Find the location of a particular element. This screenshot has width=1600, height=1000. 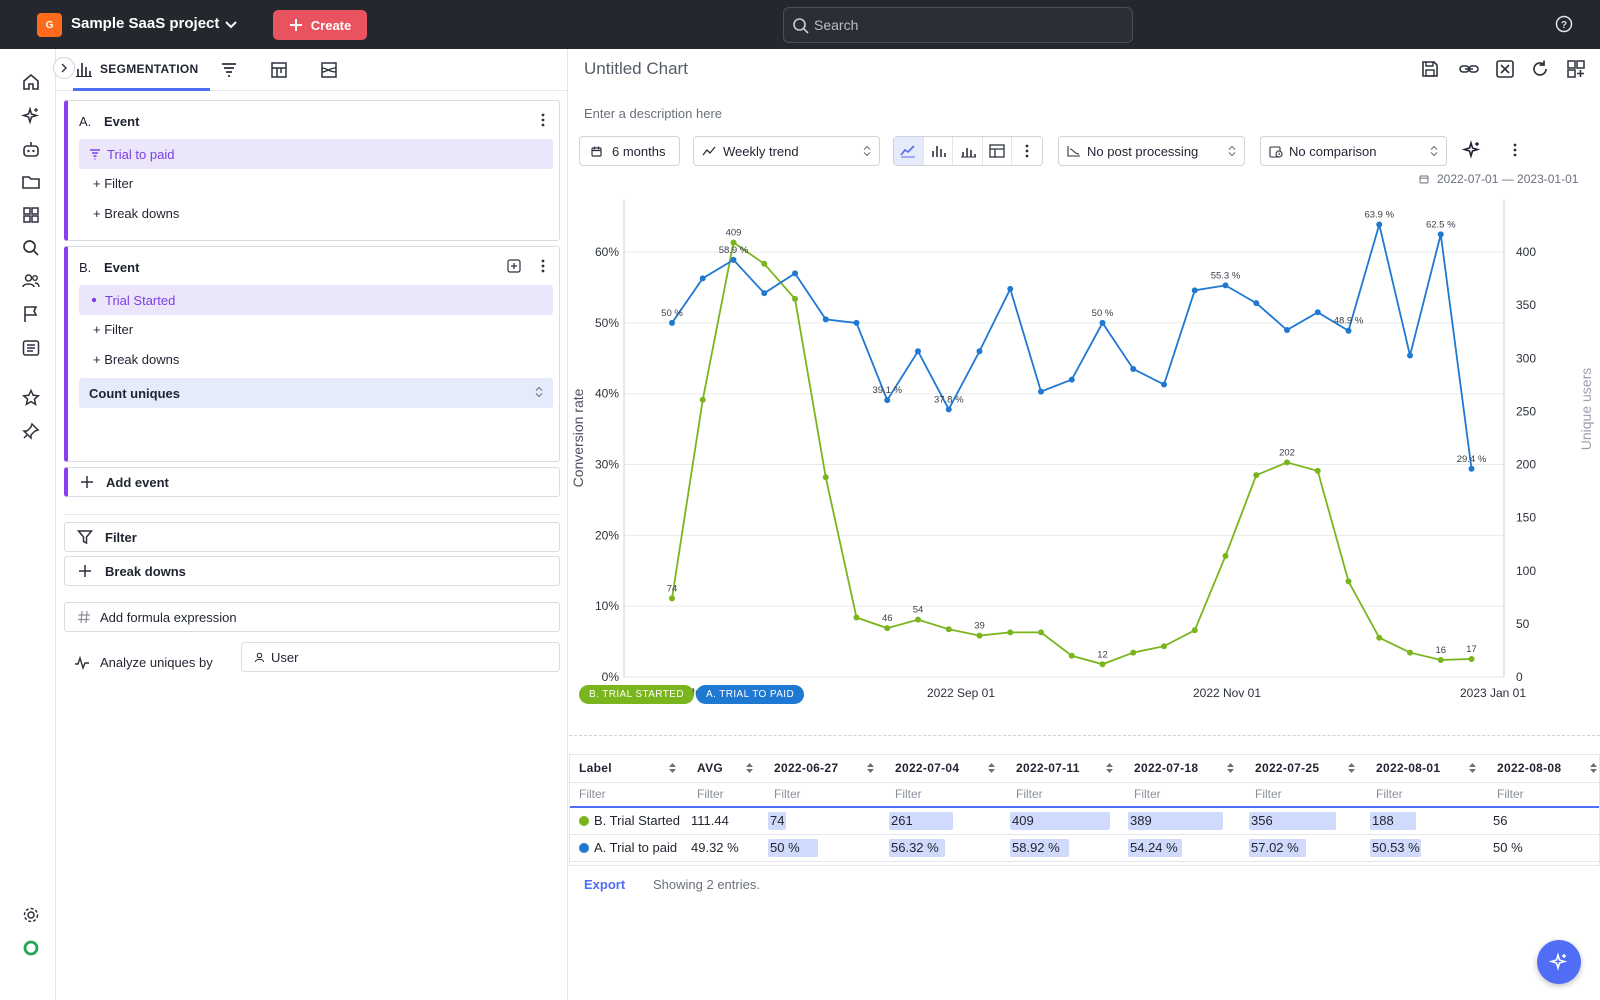

pin-icon is located at coordinates (31, 431).